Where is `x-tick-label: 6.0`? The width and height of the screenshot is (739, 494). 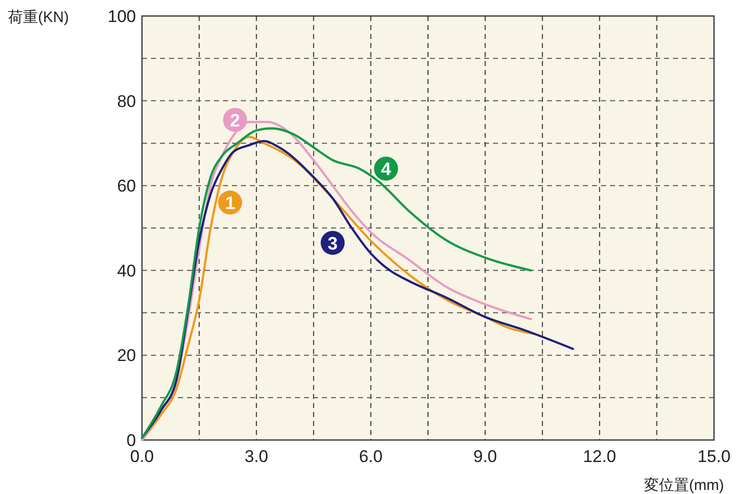 x-tick-label: 6.0 is located at coordinates (370, 456).